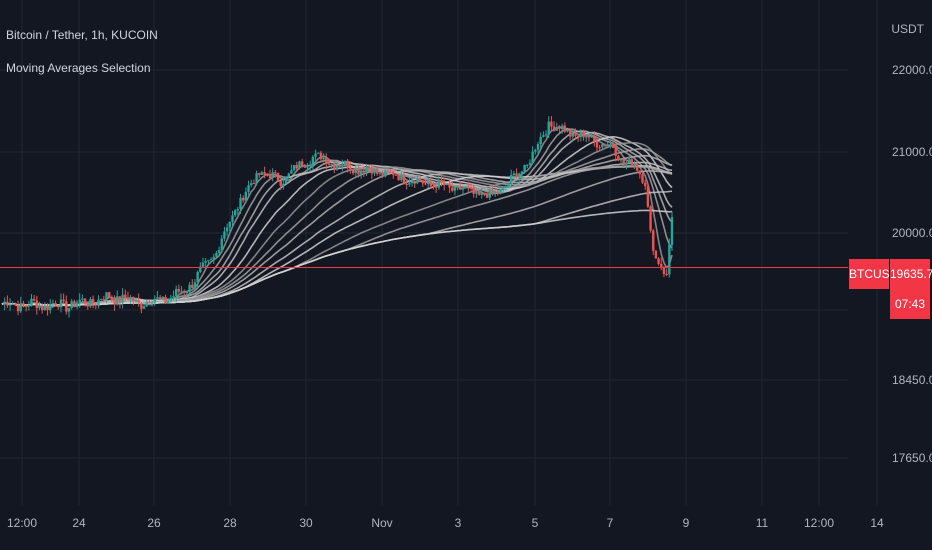 The width and height of the screenshot is (932, 550). Describe the element at coordinates (535, 523) in the screenshot. I see `x-tick-label: 5` at that location.